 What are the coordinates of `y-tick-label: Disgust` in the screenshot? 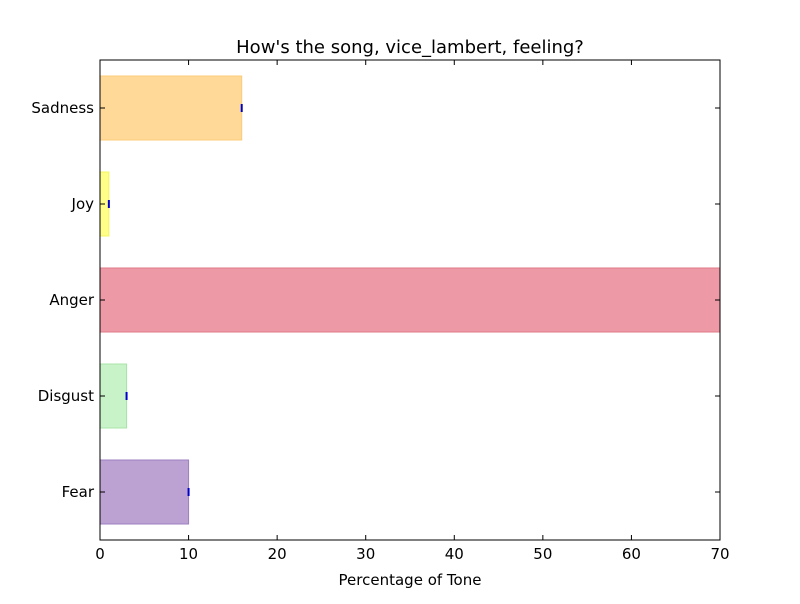 It's located at (66, 396).